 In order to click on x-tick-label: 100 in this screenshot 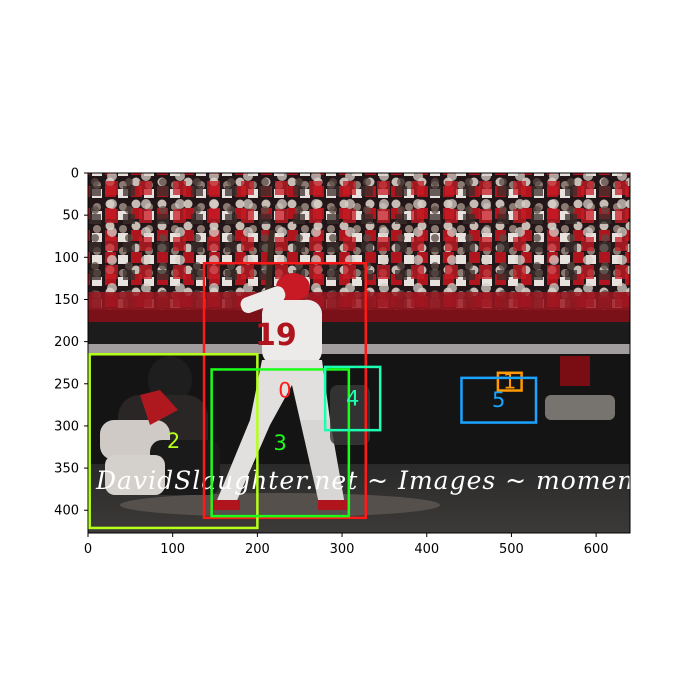, I will do `click(172, 549)`.